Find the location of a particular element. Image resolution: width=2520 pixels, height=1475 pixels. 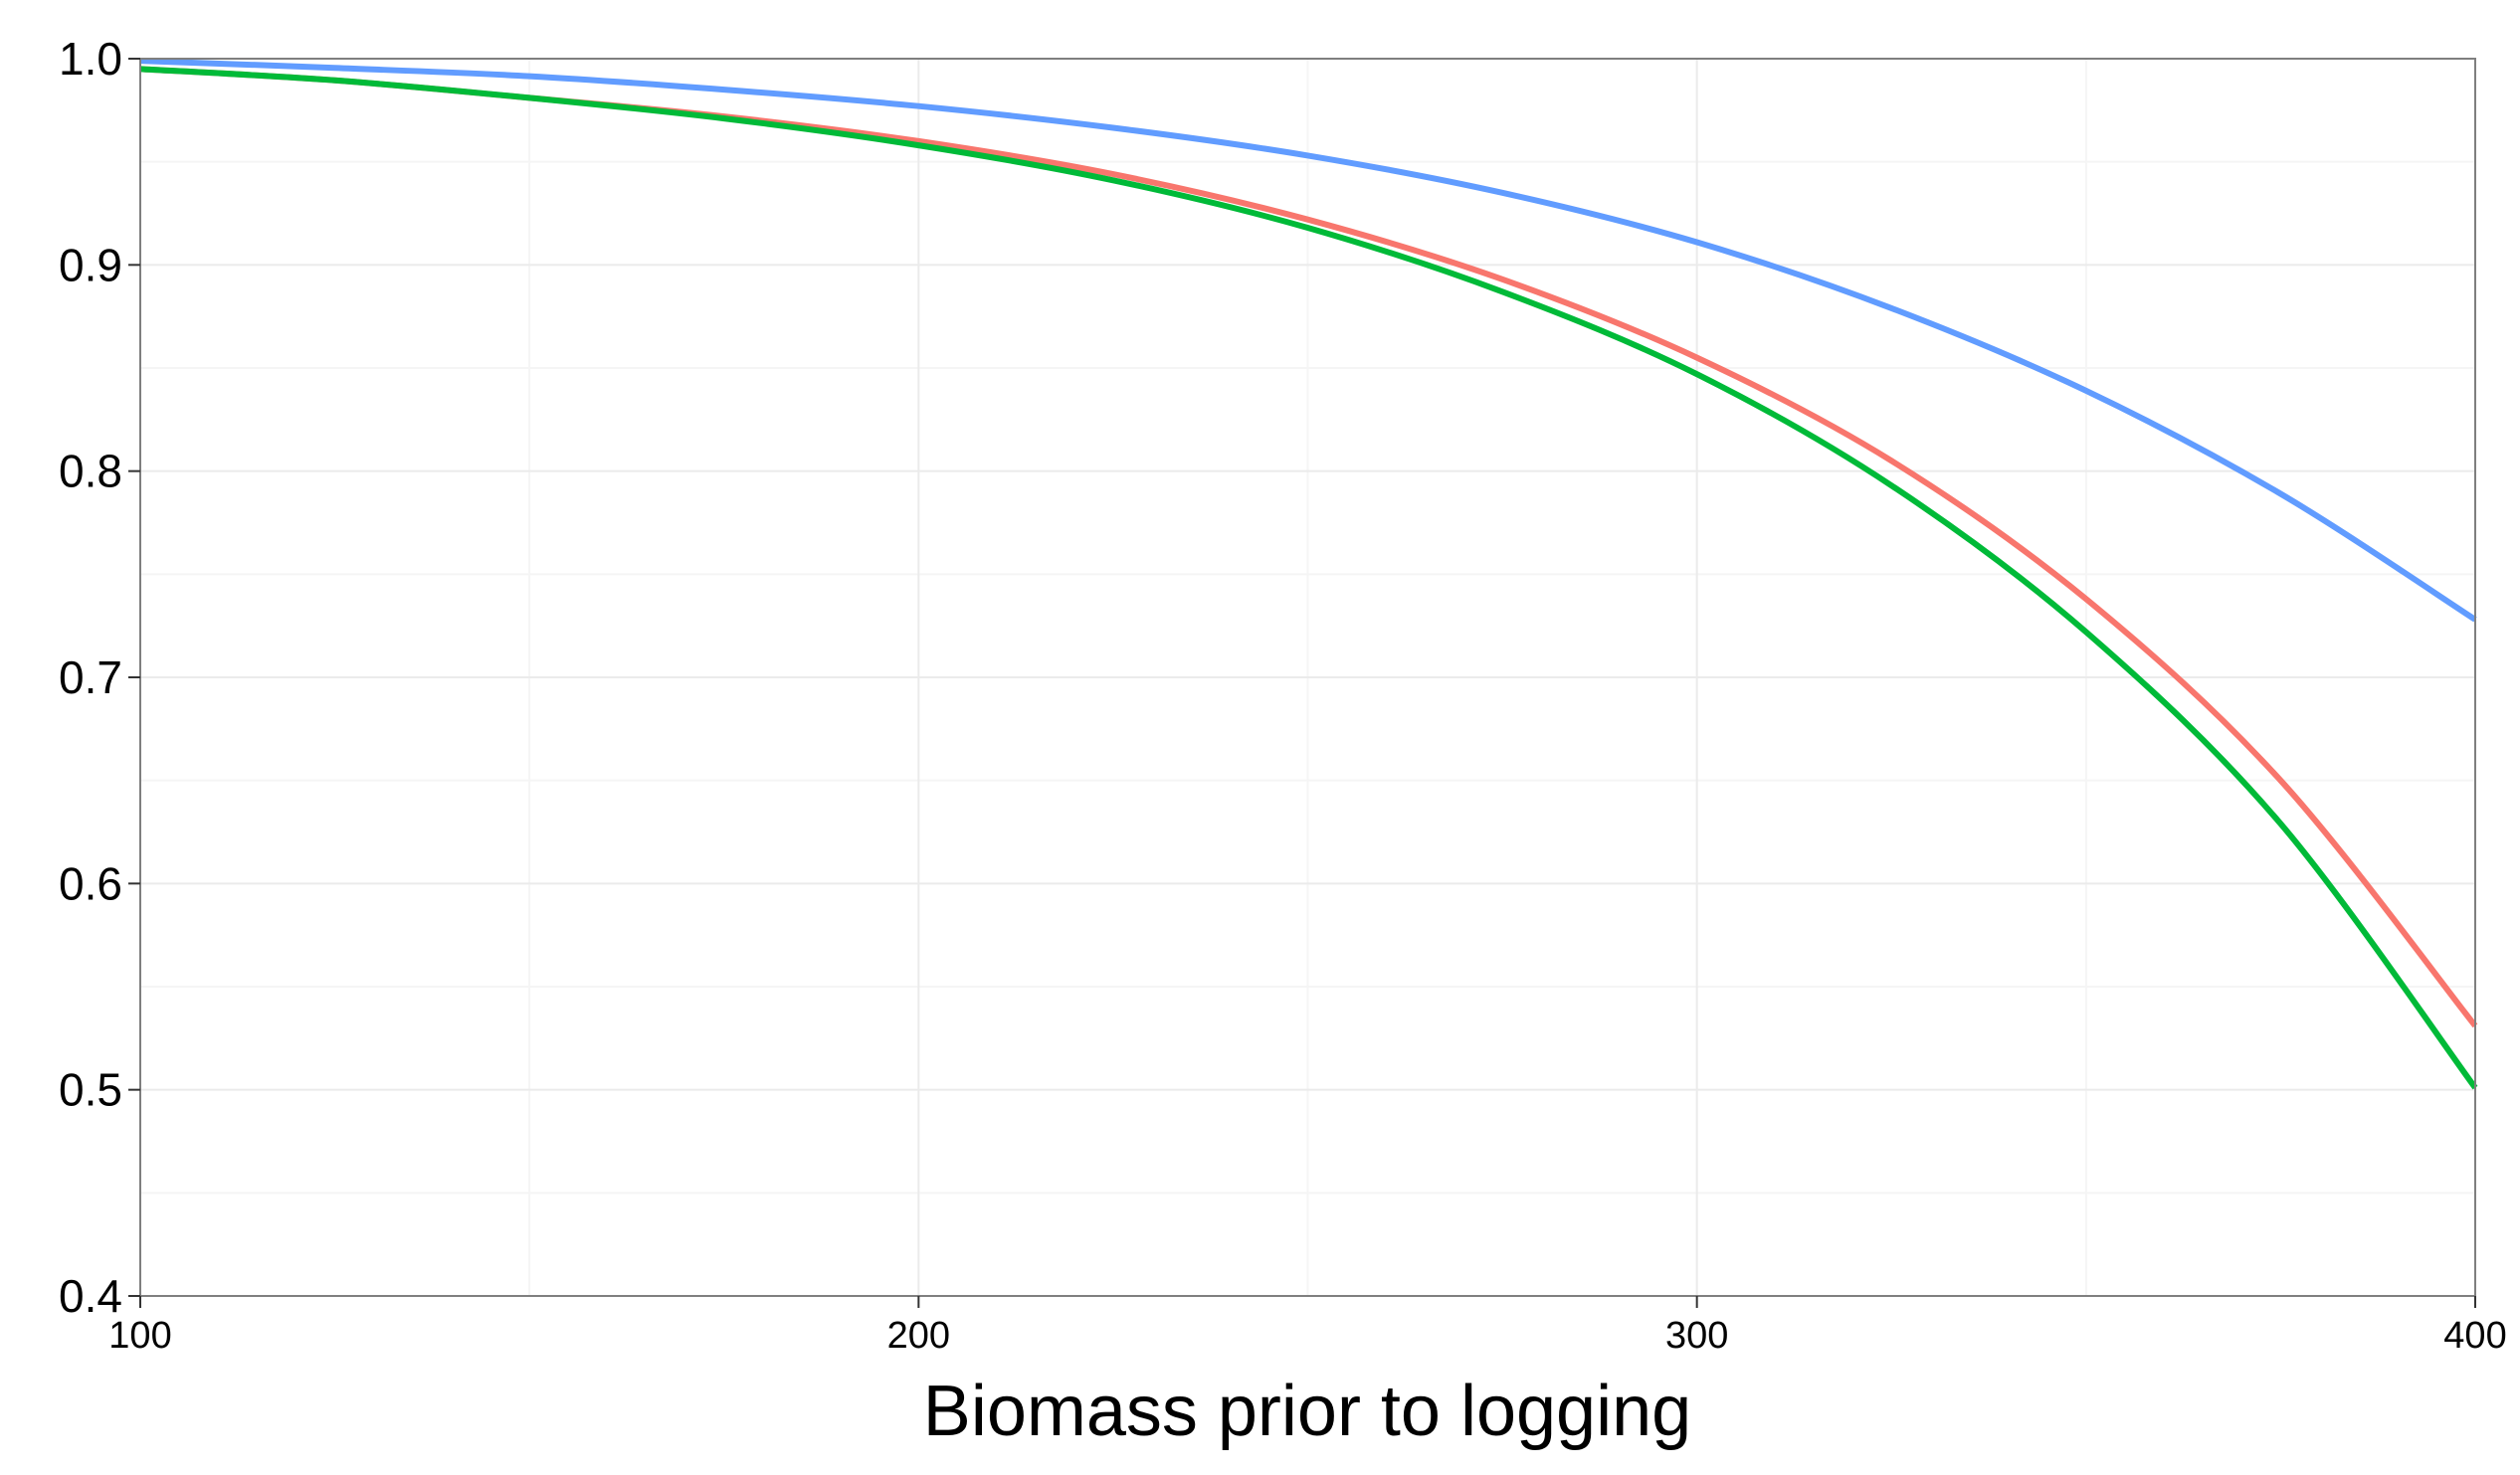

x-tick-label: 200 is located at coordinates (918, 1336).